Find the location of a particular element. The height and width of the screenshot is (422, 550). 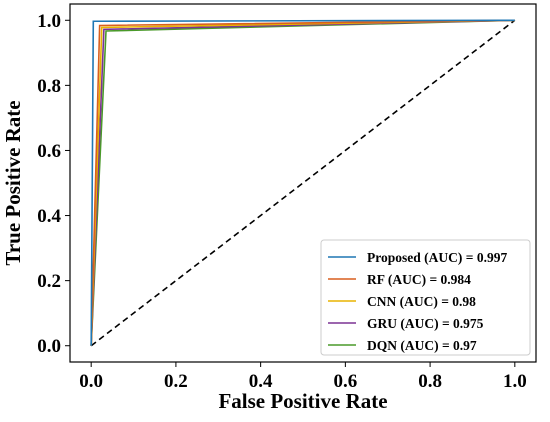

legend-entry-label: RF (AUC) = 0.984 is located at coordinates (419, 279).